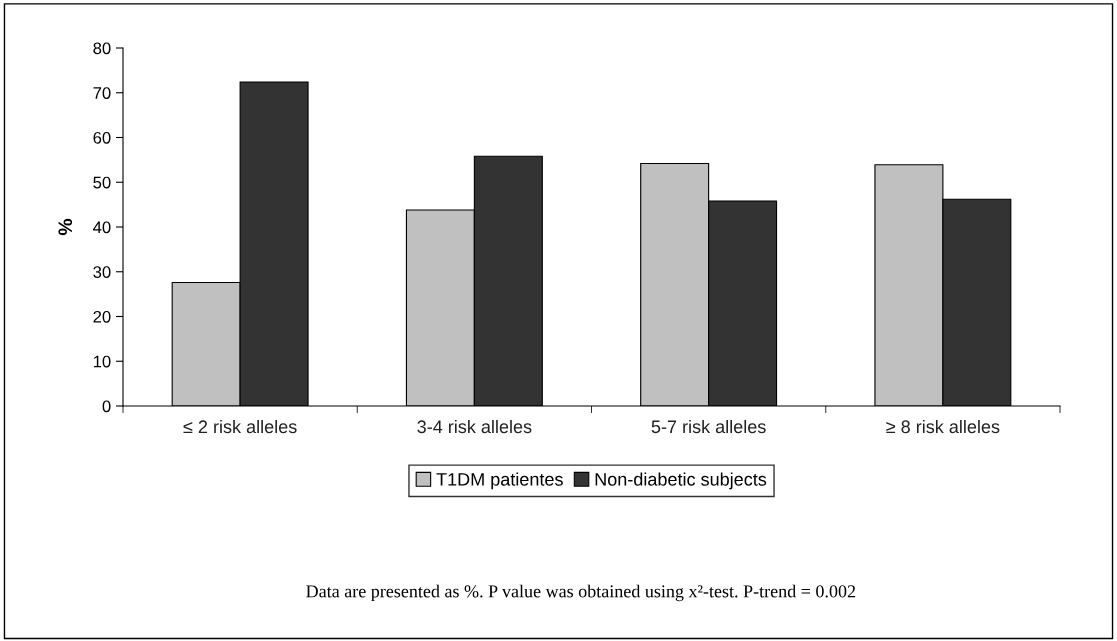 This screenshot has width=1117, height=641. Describe the element at coordinates (708, 426) in the screenshot. I see `x-tick-label: 5-7 risk alleles` at that location.